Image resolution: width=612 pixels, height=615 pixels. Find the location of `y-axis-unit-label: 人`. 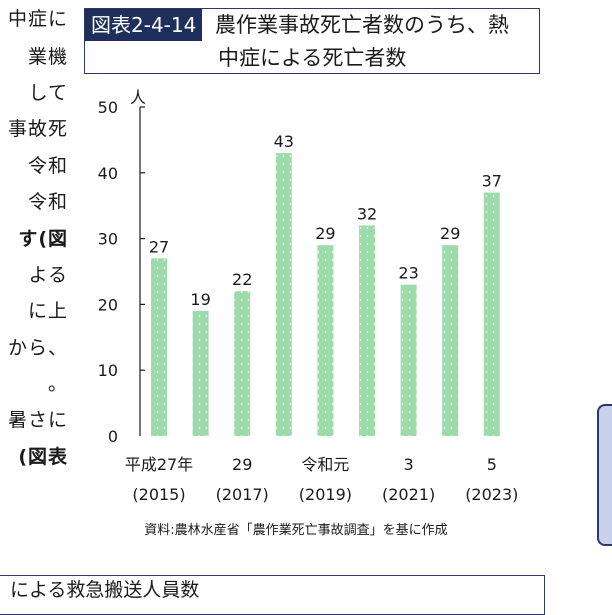

y-axis-unit-label: 人 is located at coordinates (138, 97).